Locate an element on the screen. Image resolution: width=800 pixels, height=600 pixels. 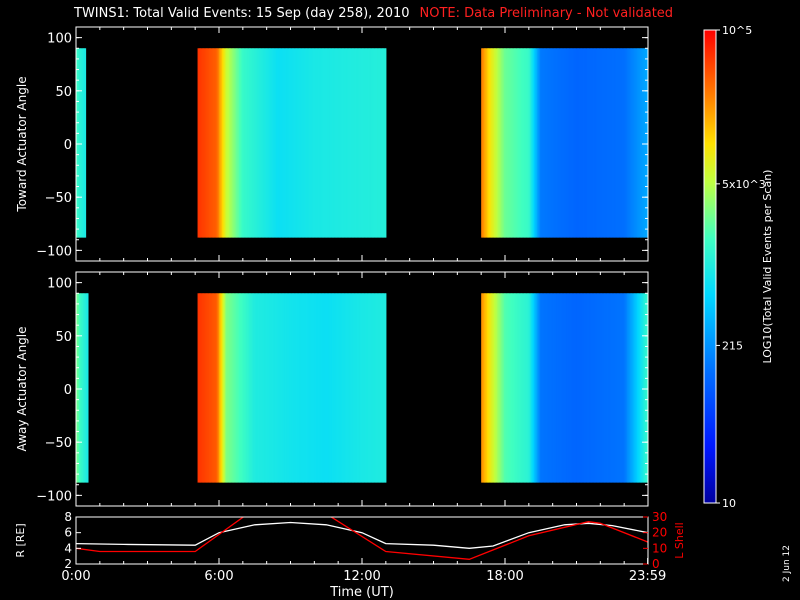
preliminary-note: NOTE: Data Preliminary - Not validated is located at coordinates (546, 13).